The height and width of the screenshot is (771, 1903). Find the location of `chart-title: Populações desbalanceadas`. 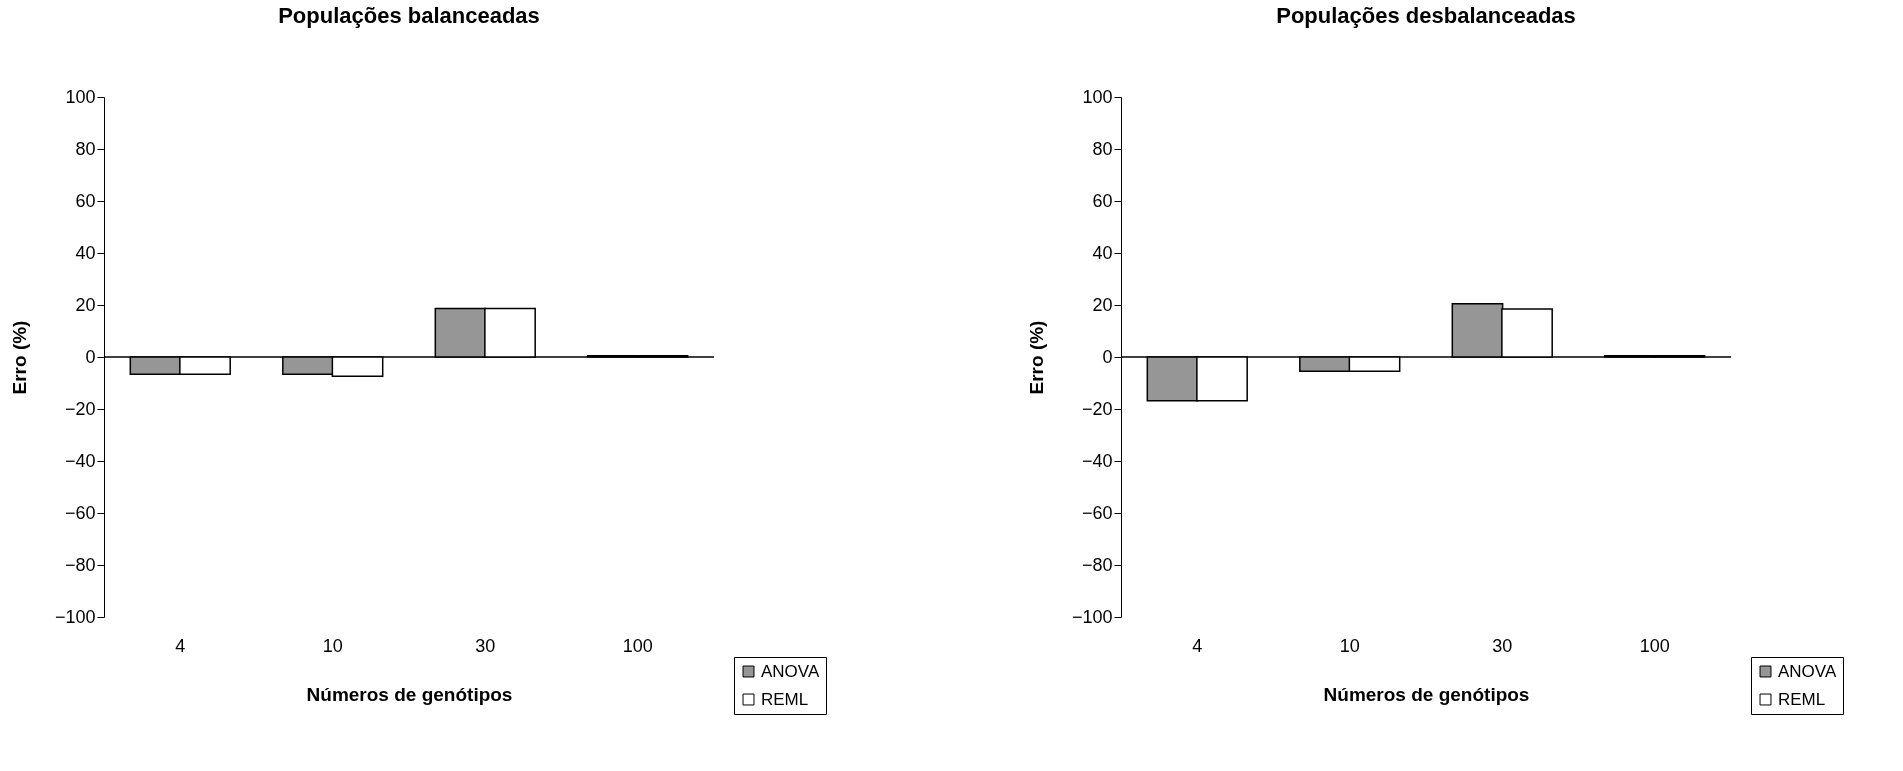

chart-title: Populações desbalanceadas is located at coordinates (1426, 15).